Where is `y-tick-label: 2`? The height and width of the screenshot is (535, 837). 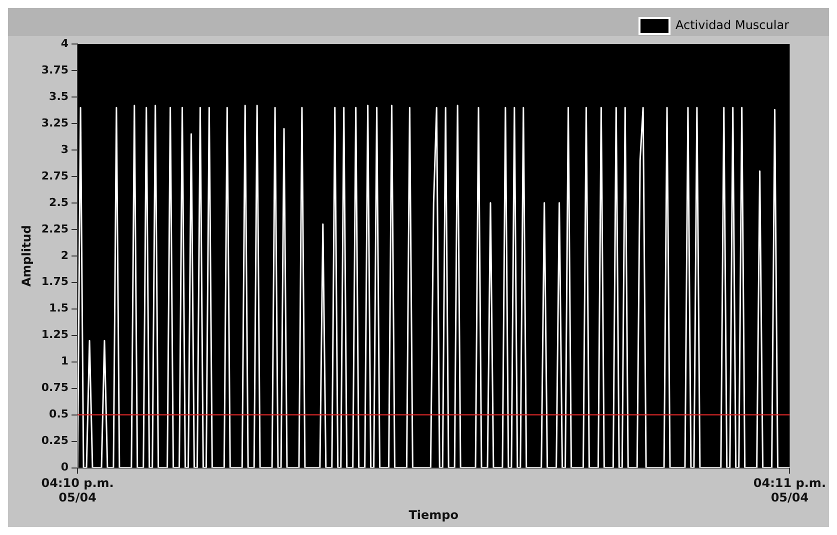
y-tick-label: 2 is located at coordinates (64, 255).